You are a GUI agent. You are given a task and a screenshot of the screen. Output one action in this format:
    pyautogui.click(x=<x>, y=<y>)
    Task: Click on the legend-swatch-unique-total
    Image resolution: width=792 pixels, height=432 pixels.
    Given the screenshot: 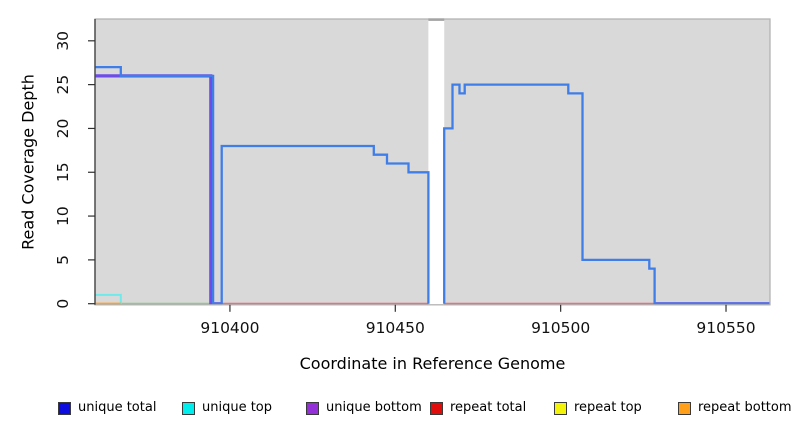 What is the action you would take?
    pyautogui.click(x=64, y=408)
    